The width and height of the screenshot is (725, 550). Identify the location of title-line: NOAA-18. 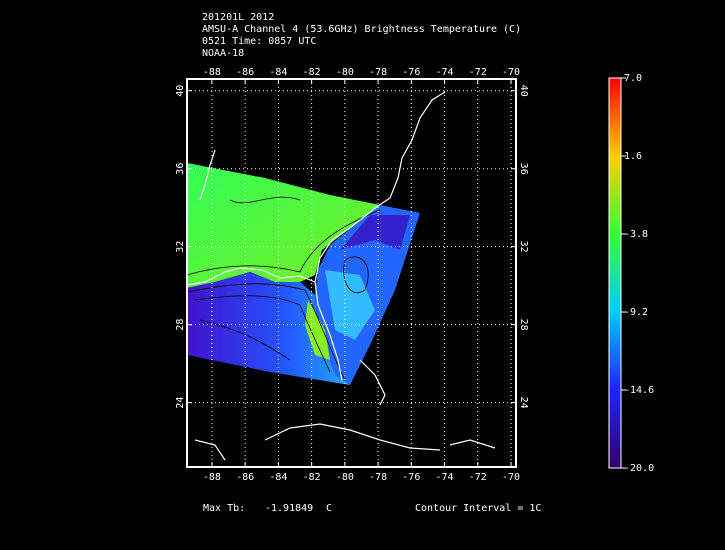
(223, 53).